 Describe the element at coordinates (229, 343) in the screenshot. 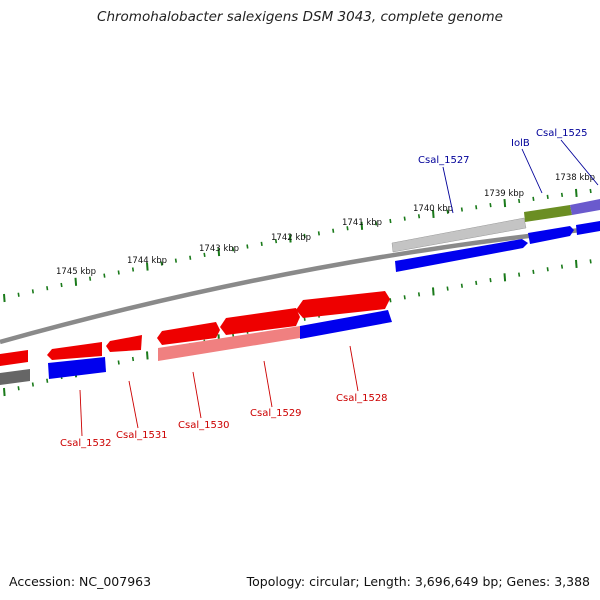

I see `feature-light-red` at that location.